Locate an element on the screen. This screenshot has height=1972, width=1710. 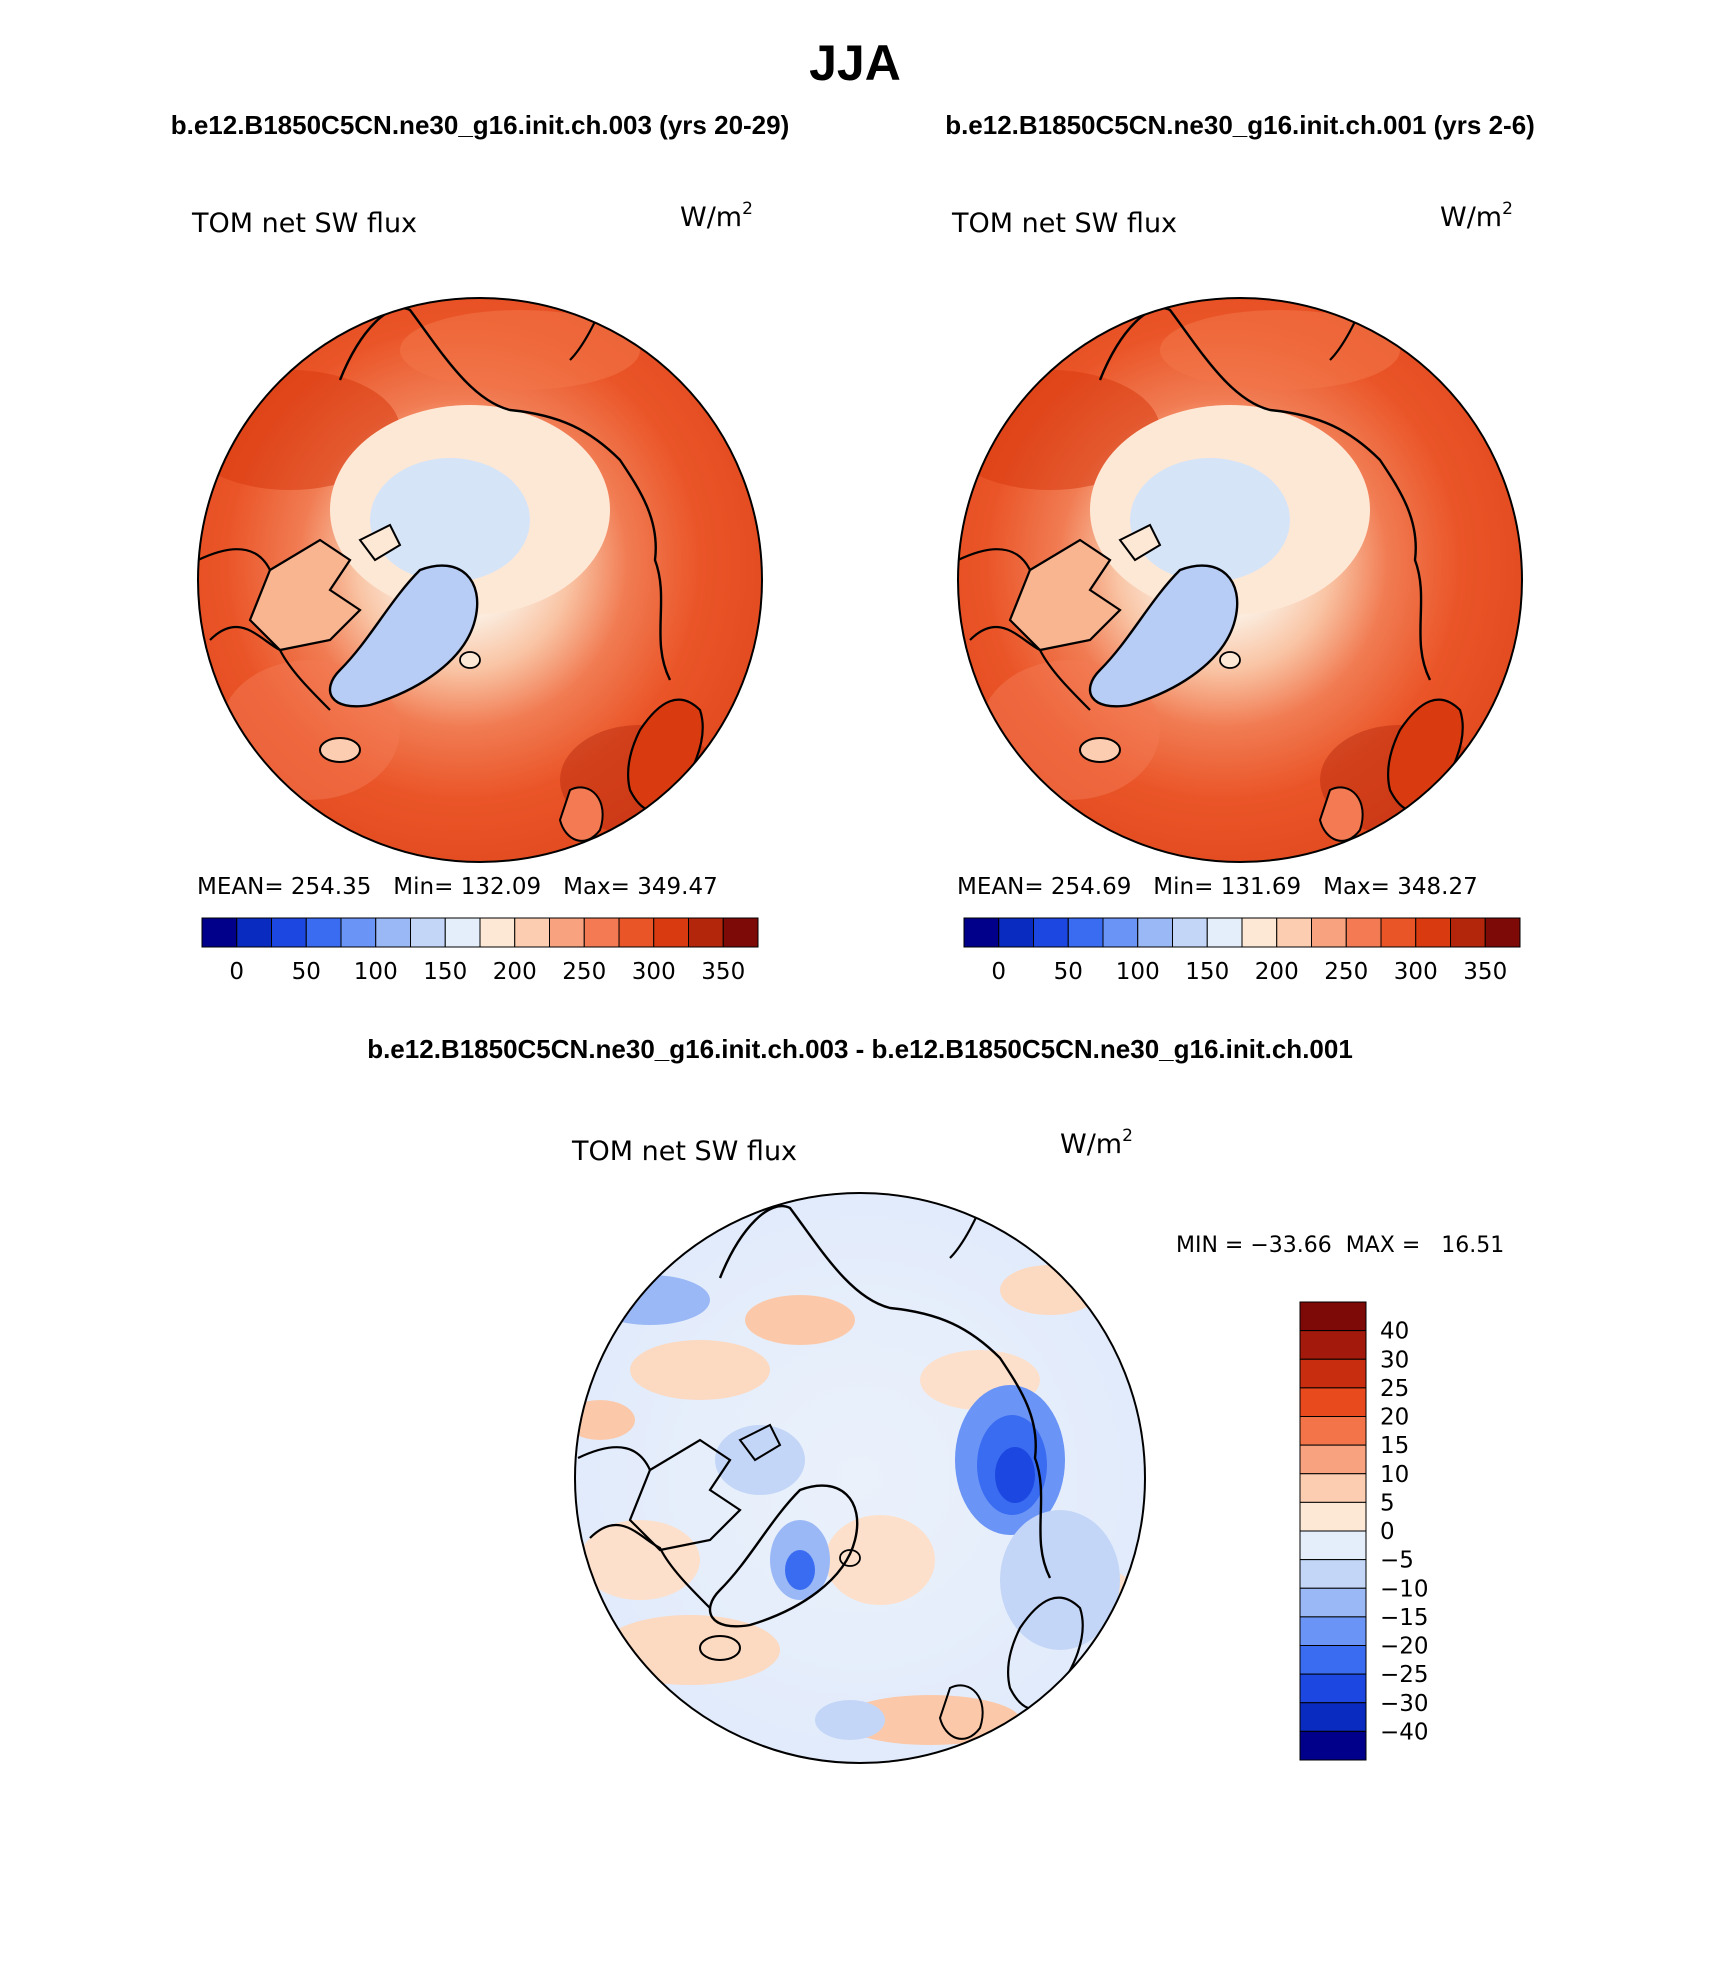
panel-diff-minmax: MIN = −33.66 MAX = 16.51 is located at coordinates (1340, 1245).